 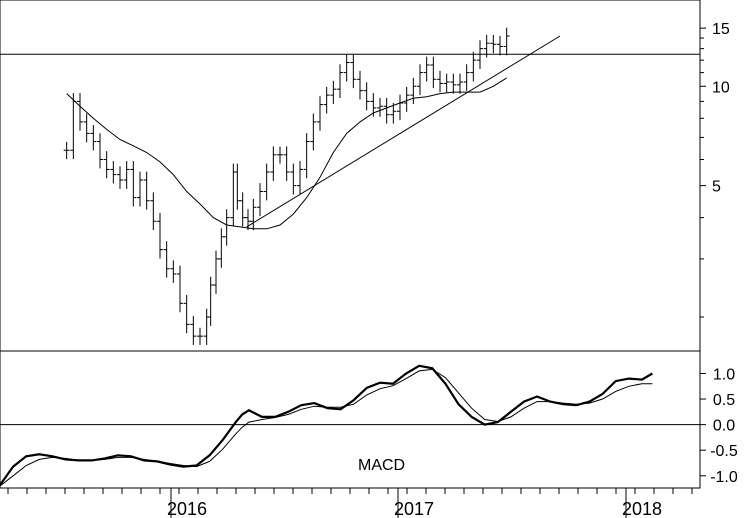 I want to click on macd-y-tick-label: 0.5, so click(x=724, y=400).